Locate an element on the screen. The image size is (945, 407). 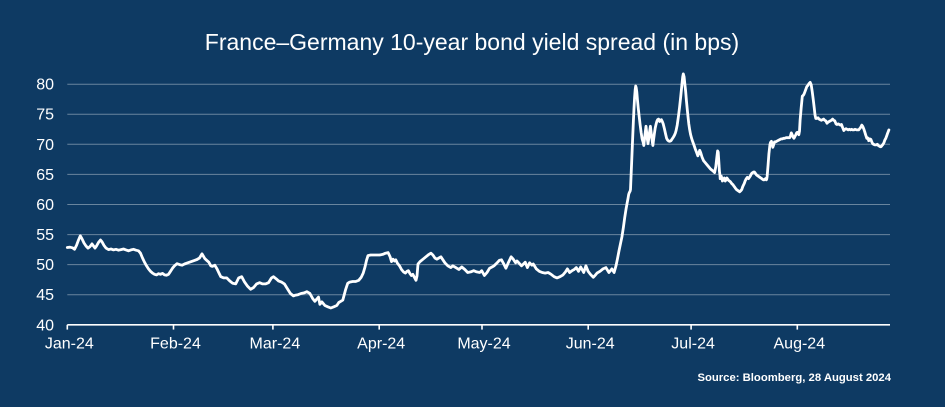
svg-text: 75 is located at coordinates (45, 115).